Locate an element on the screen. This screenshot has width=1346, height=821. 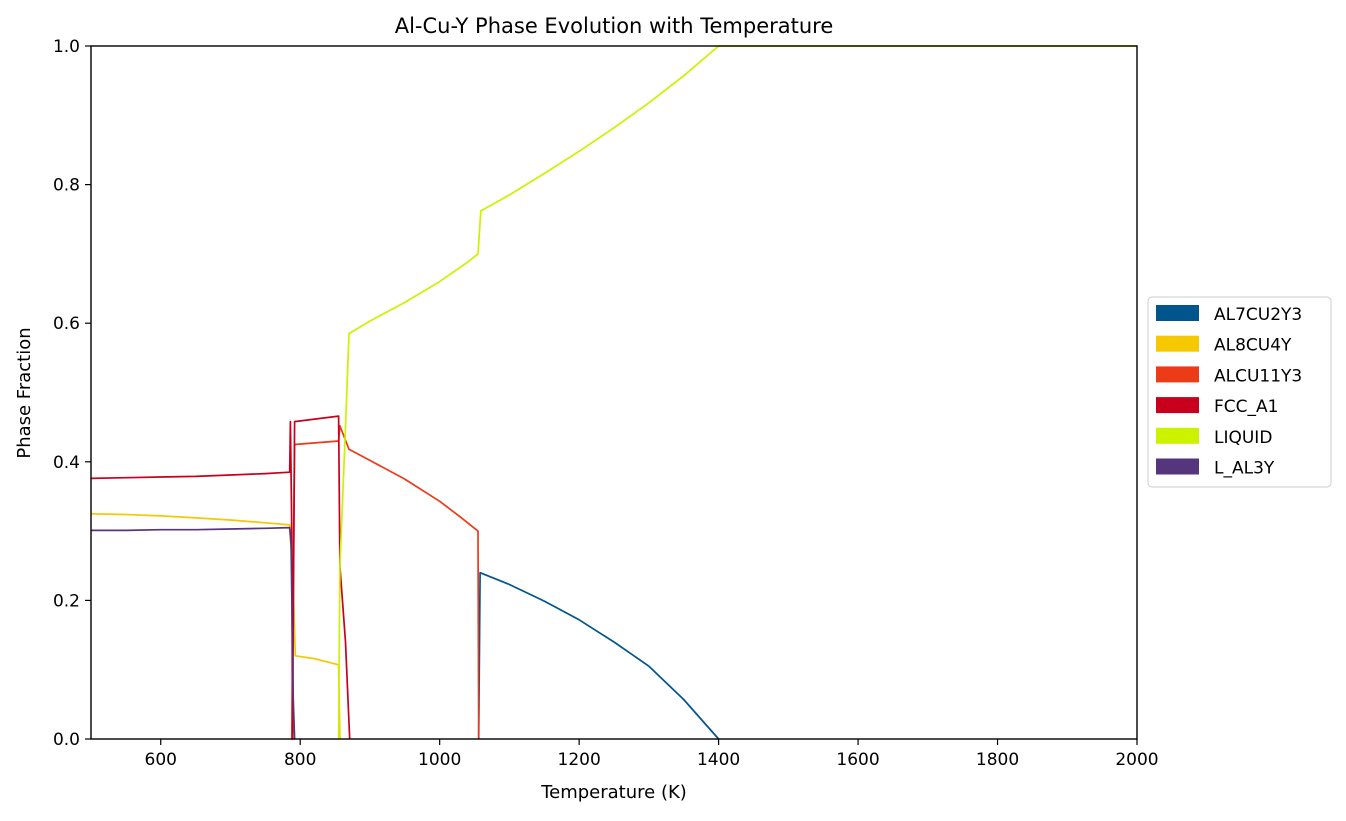
y-tick-label: 0.8 is located at coordinates (66, 186).